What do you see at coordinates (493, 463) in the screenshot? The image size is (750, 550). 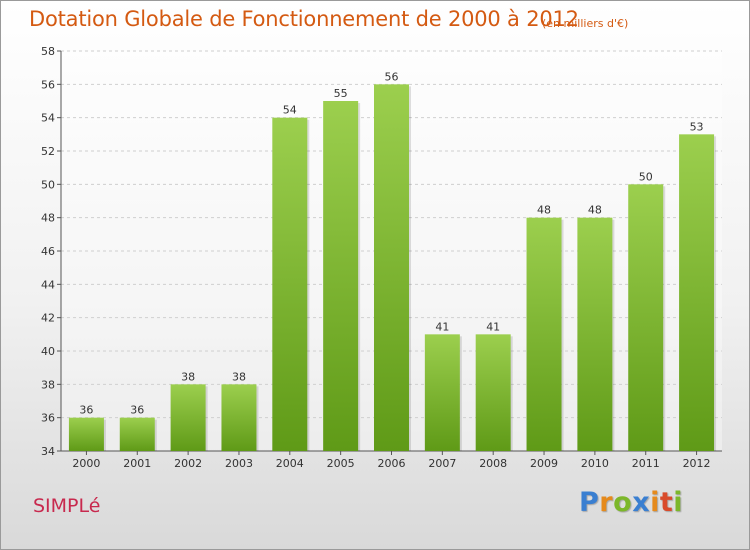 I see `x-tick-label: 2008` at bounding box center [493, 463].